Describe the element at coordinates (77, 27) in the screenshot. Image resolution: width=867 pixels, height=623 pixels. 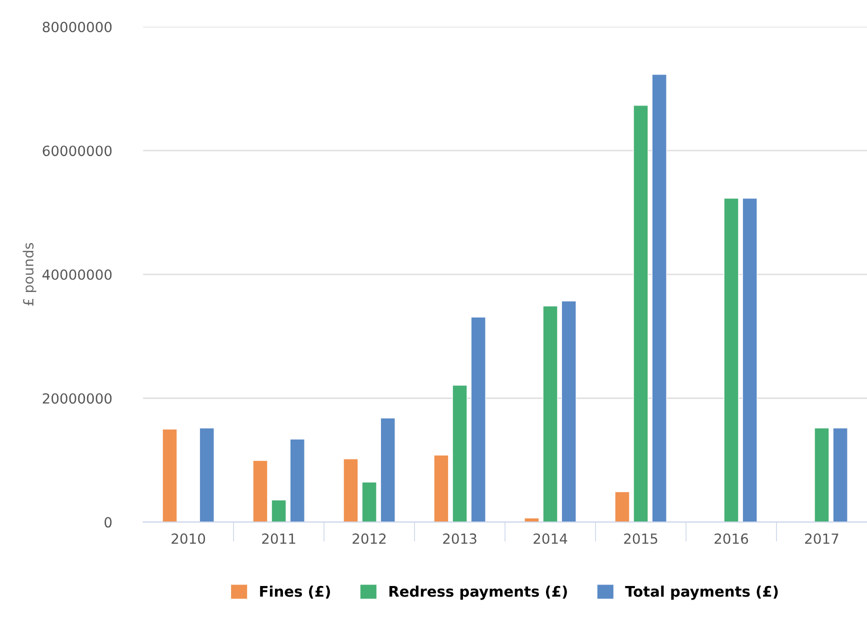
I see `y-tick-label: 80000000` at that location.